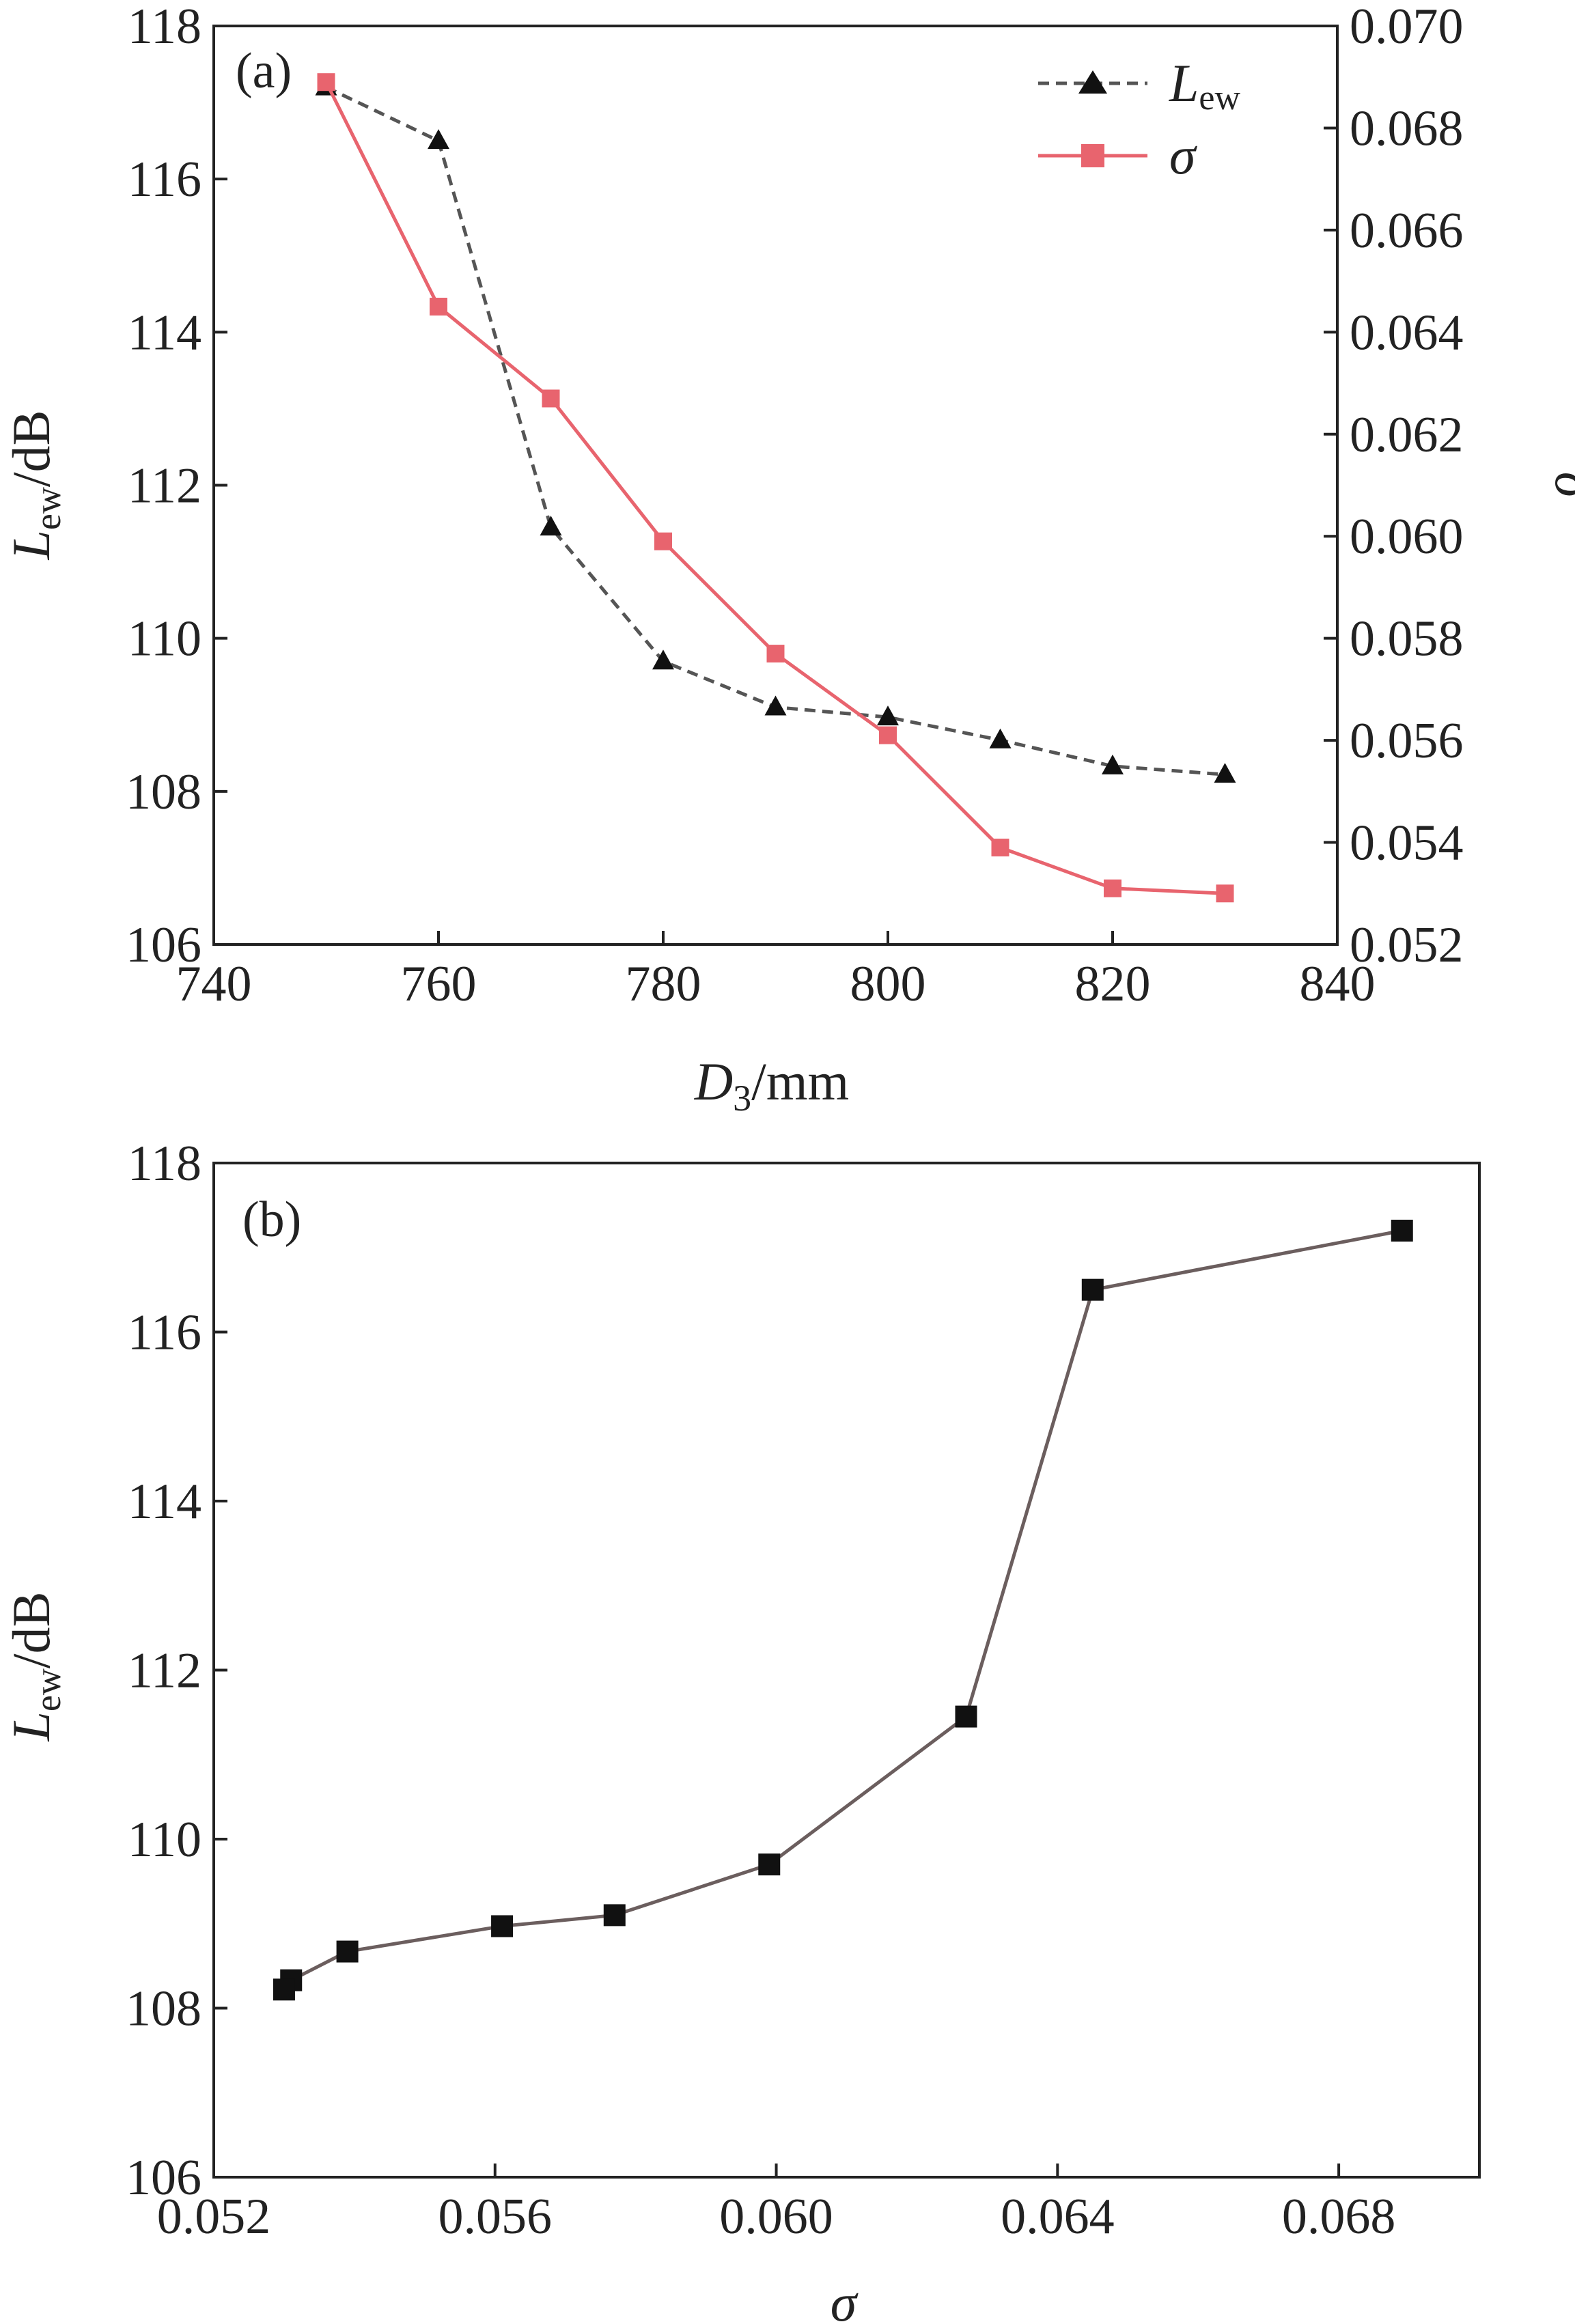 The height and width of the screenshot is (2324, 1575). What do you see at coordinates (31, 1629) in the screenshot?
I see `panel-b-ylabel-unit: /dB` at bounding box center [31, 1629].